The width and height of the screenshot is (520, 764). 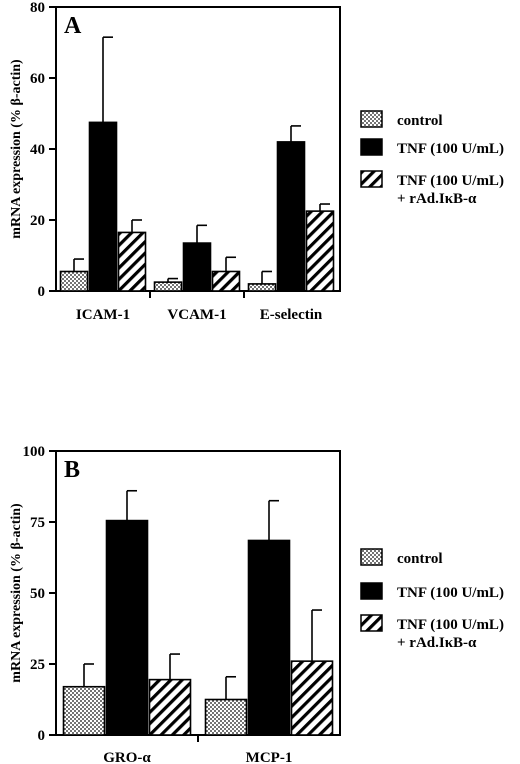 What do you see at coordinates (291, 315) in the screenshot?
I see `x-category-label: E-selectin` at bounding box center [291, 315].